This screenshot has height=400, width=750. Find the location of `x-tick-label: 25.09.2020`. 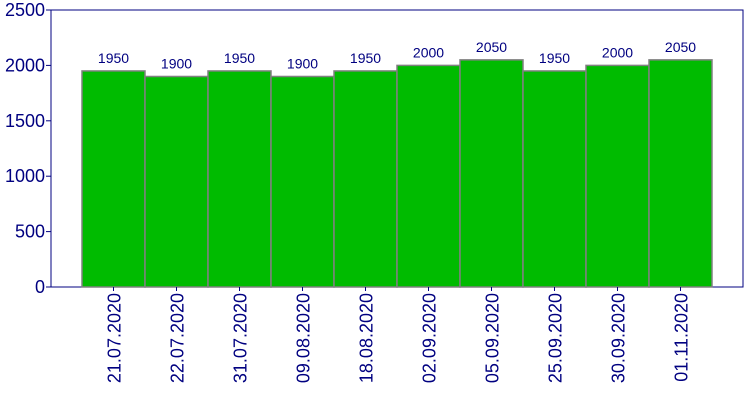

x-tick-label: 25.09.2020 is located at coordinates (556, 338).